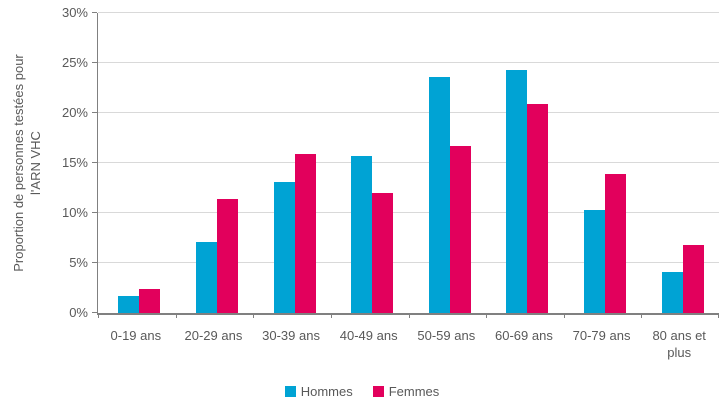 This screenshot has height=406, width=724. I want to click on bar-femmes-60-69-ans, so click(538, 208).